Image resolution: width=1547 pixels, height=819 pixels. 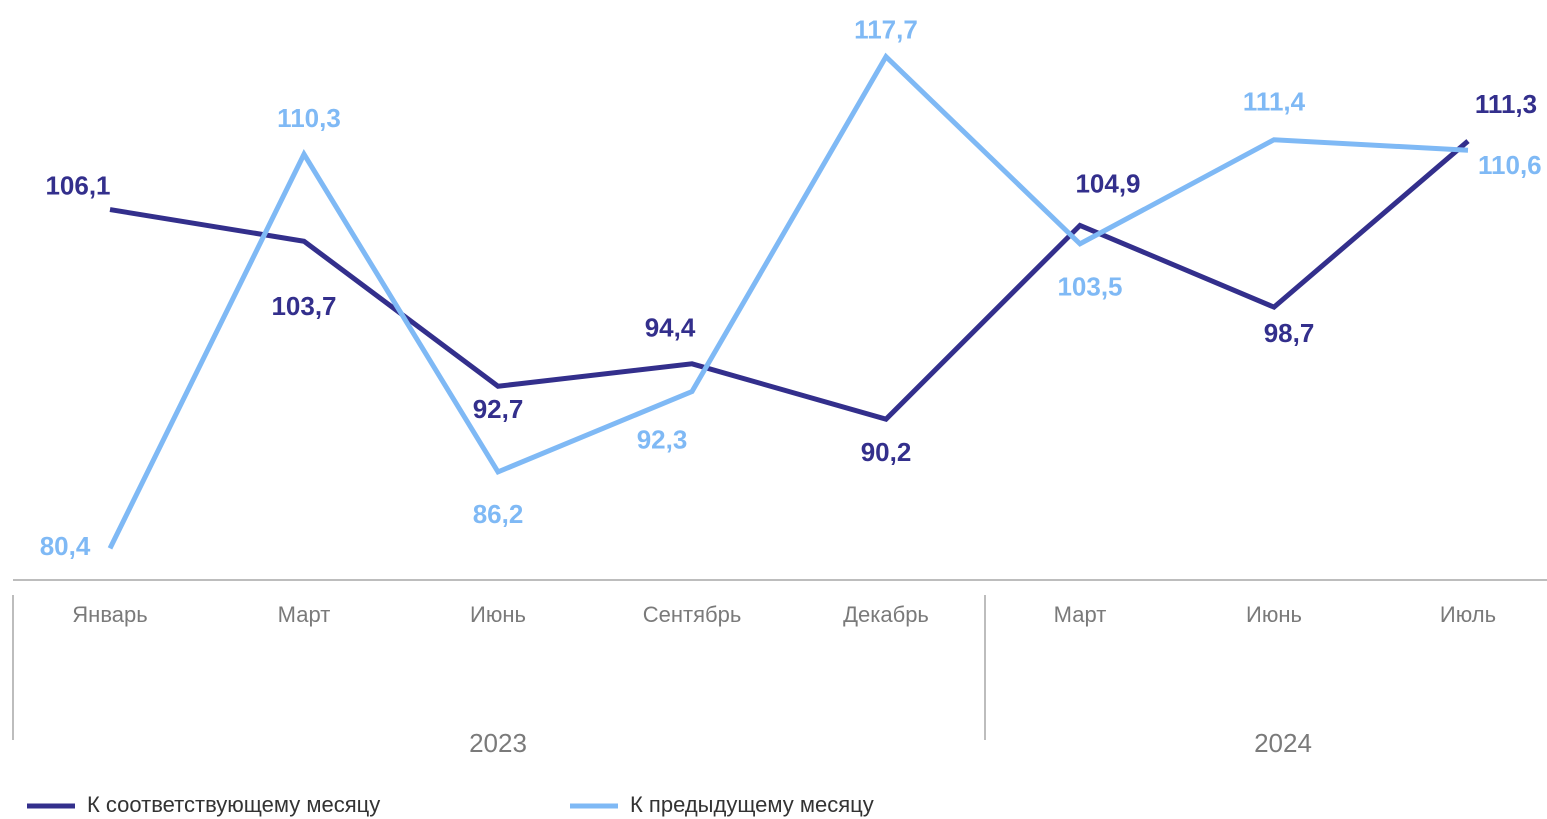 I want to click on data-label: 92,7, so click(x=498, y=409).